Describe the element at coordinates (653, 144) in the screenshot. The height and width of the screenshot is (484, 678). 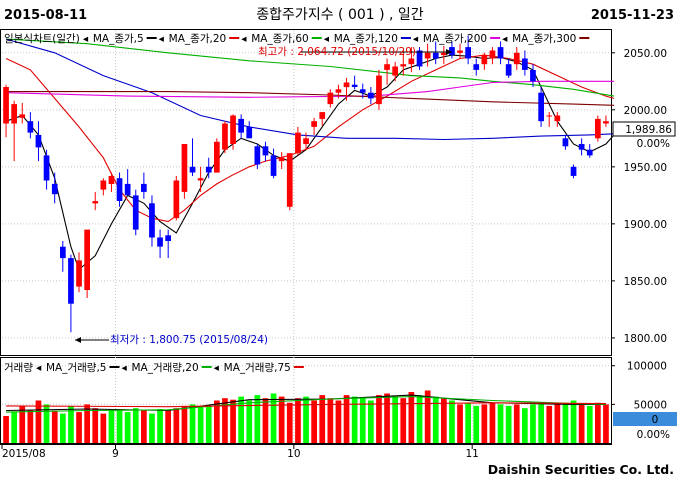
I see `change-pct: 0.00%` at that location.